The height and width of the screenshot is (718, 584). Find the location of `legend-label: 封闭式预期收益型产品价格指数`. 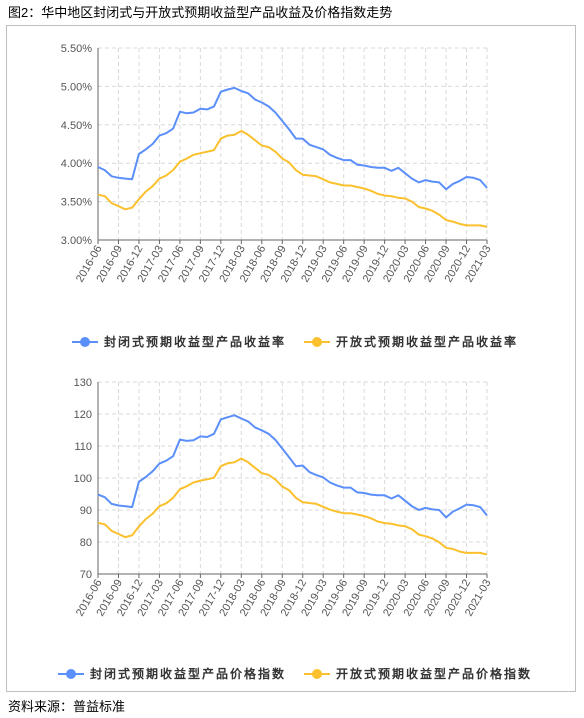

legend-label: 封闭式预期收益型产品价格指数 is located at coordinates (188, 673).